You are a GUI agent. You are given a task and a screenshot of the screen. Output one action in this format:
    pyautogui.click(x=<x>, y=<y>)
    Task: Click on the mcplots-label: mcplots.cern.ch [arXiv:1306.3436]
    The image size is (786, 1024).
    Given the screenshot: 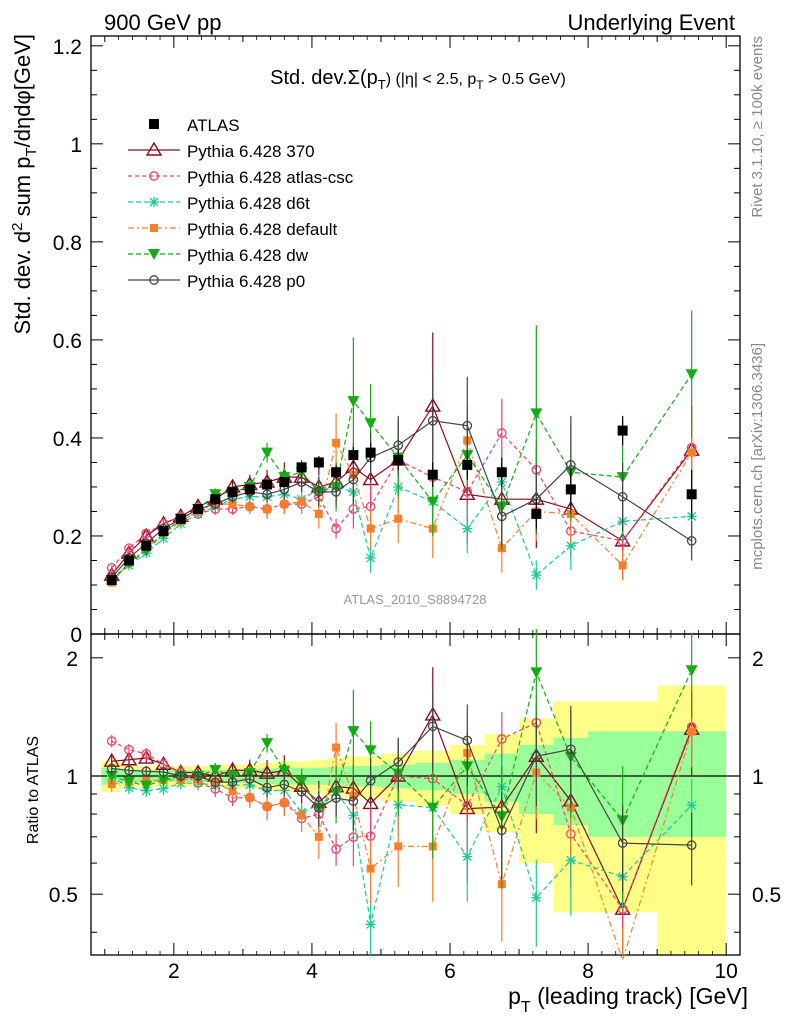 What is the action you would take?
    pyautogui.click(x=757, y=456)
    